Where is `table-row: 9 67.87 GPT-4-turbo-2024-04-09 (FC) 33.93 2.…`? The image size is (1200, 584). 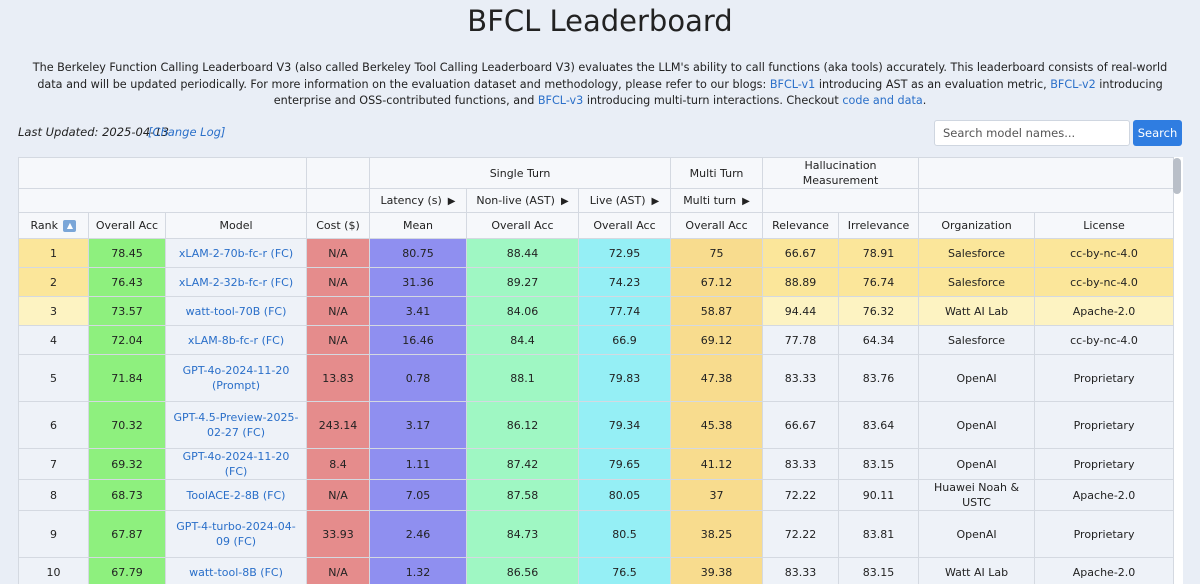
table-row: 9 67.87 GPT-4-turbo-2024-04-09 (FC) 33.93 2.… is located at coordinates (596, 534).